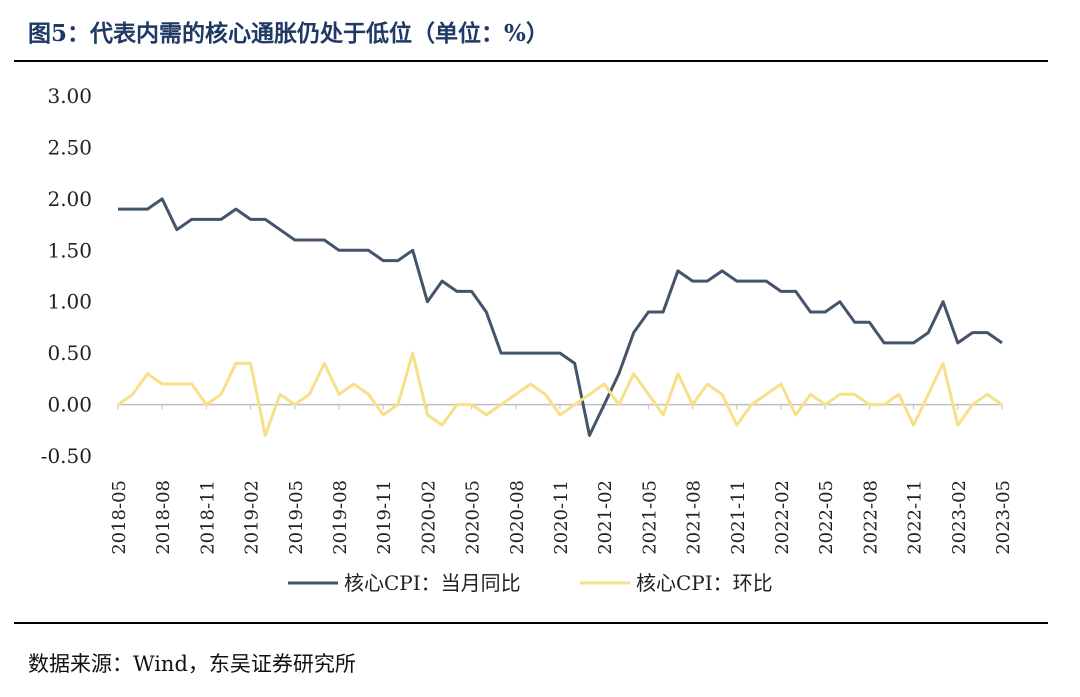 The height and width of the screenshot is (697, 1080). Describe the element at coordinates (870, 517) in the screenshot. I see `x-tick-label: 2022-08` at that location.